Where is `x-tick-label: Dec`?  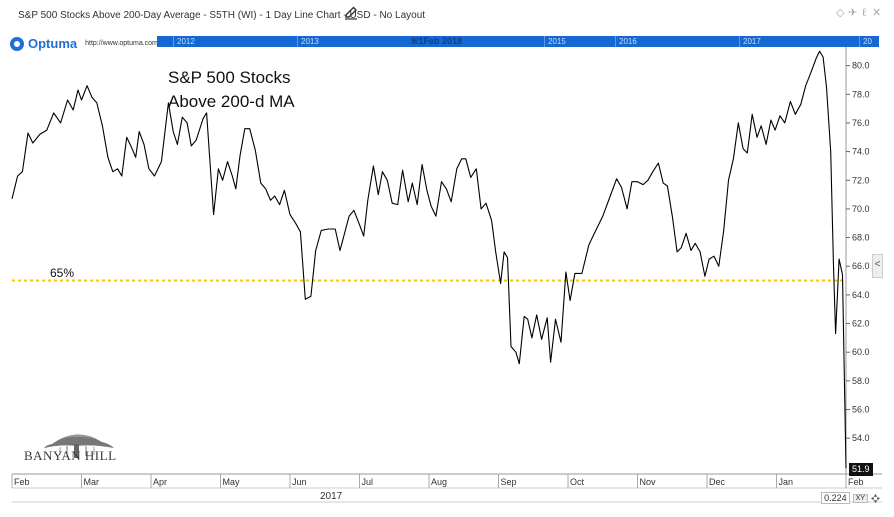 x-tick-label: Dec is located at coordinates (717, 482).